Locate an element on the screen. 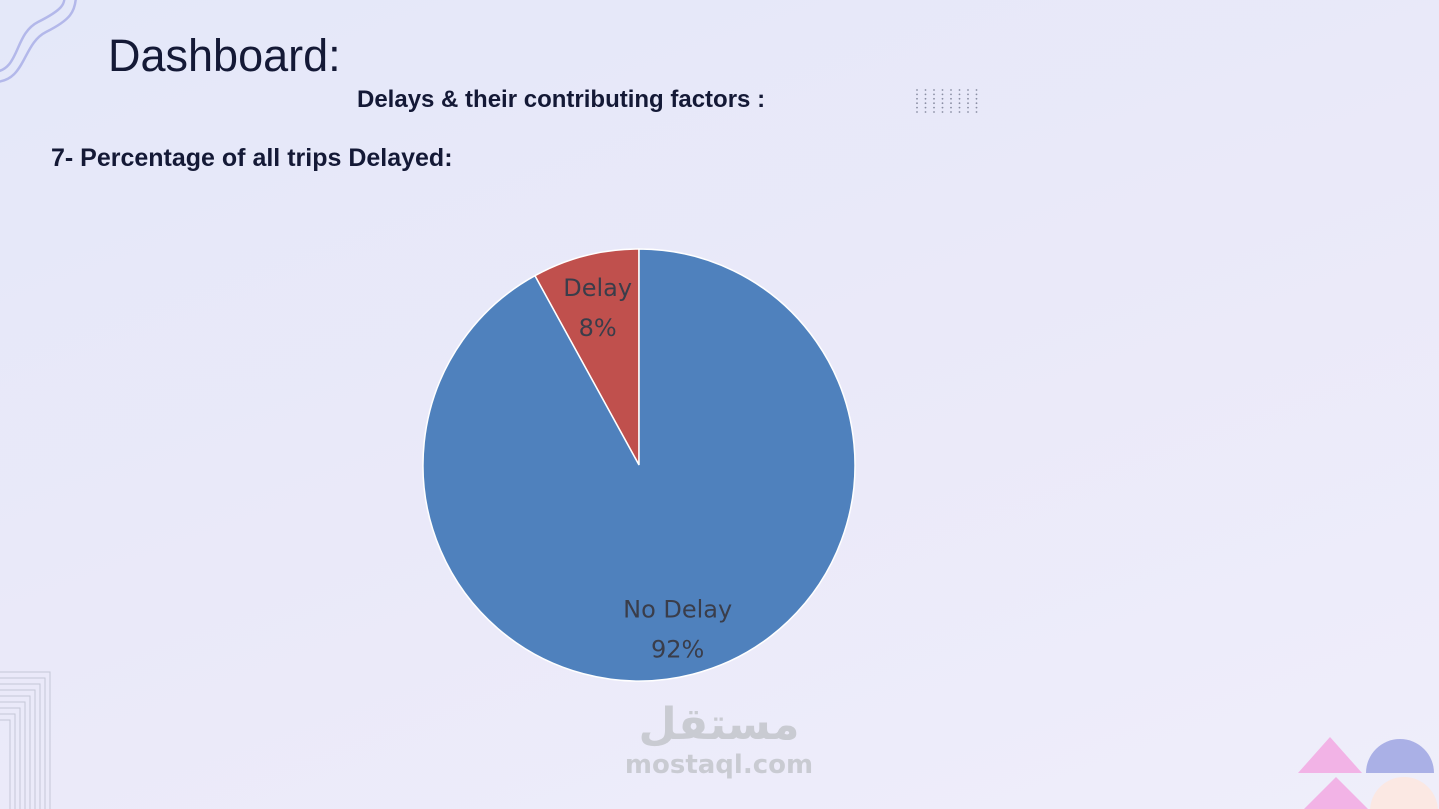 The height and width of the screenshot is (809, 1439). pie-slice-delay is located at coordinates (586, 357).